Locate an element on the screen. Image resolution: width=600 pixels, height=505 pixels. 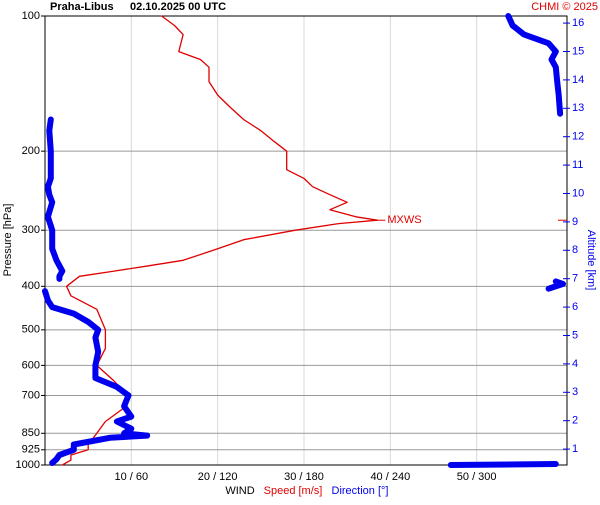
y-tick-label: 100 is located at coordinates (31, 16).